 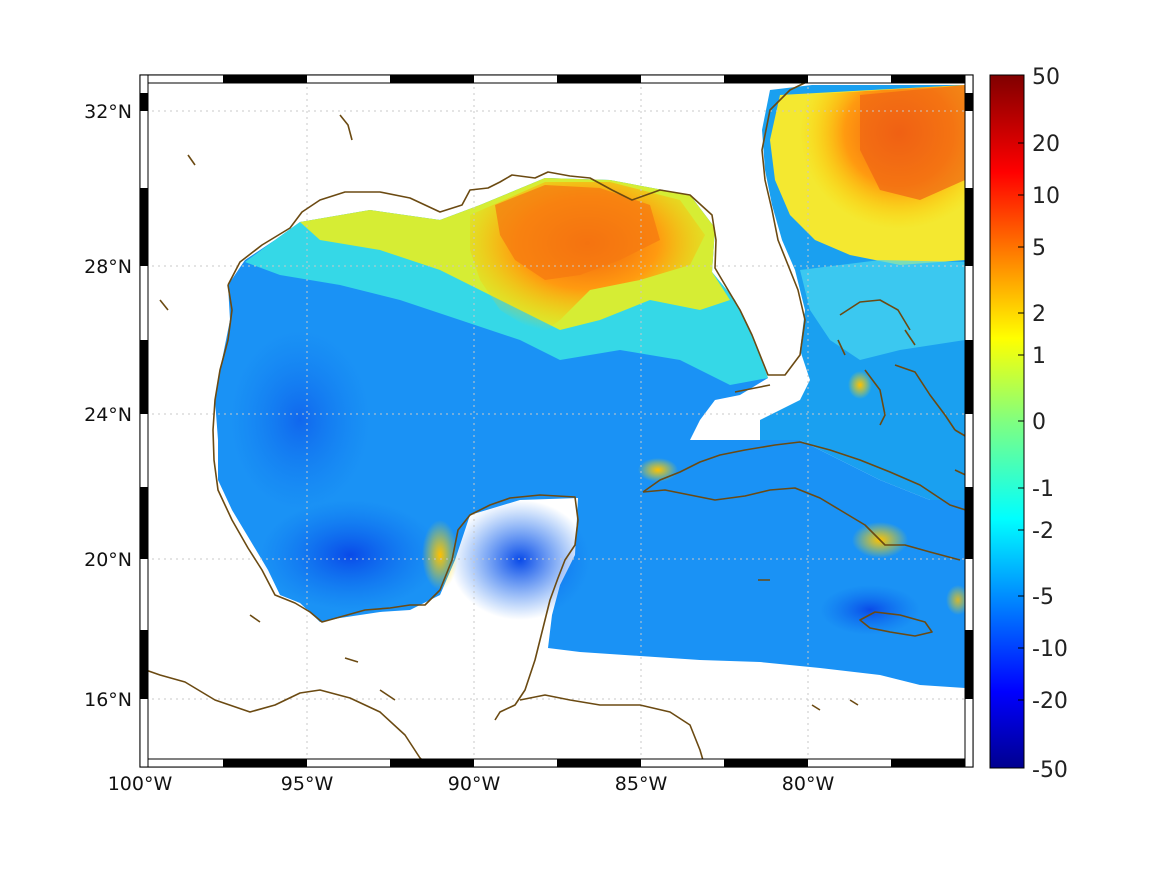 I want to click on lat-tick-label: 16°N, so click(x=108, y=700).